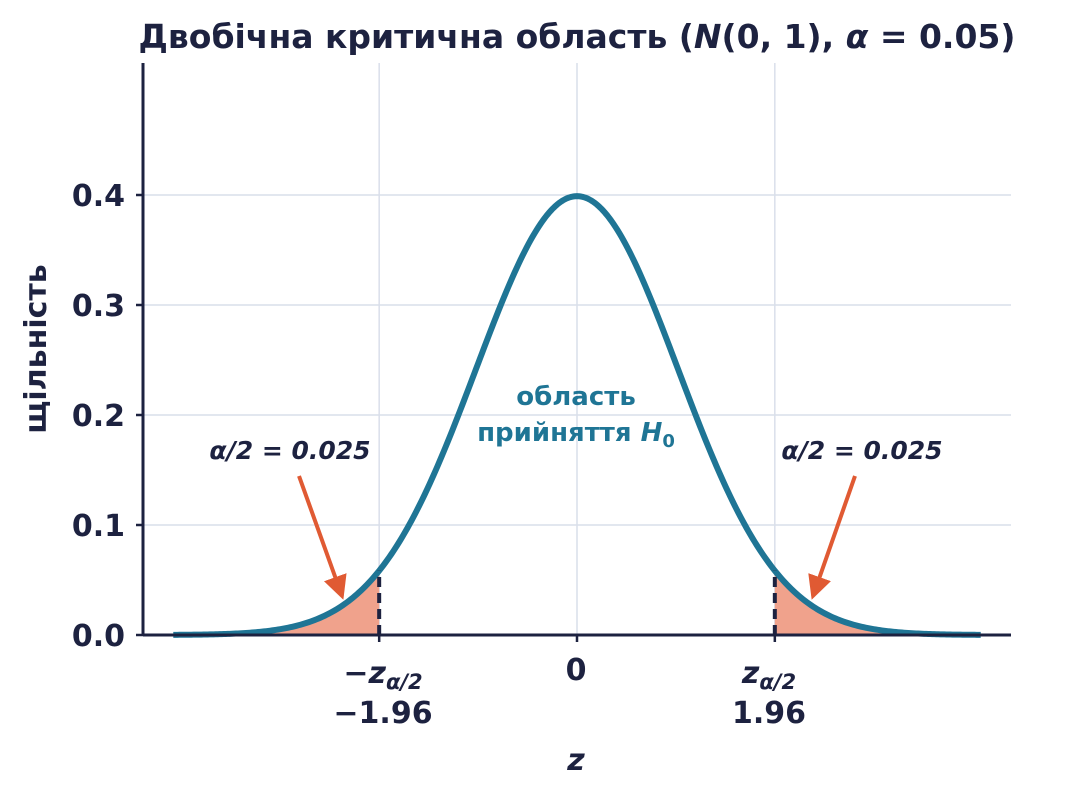  What do you see at coordinates (877, 602) in the screenshot?
I see `right-tail-area` at bounding box center [877, 602].